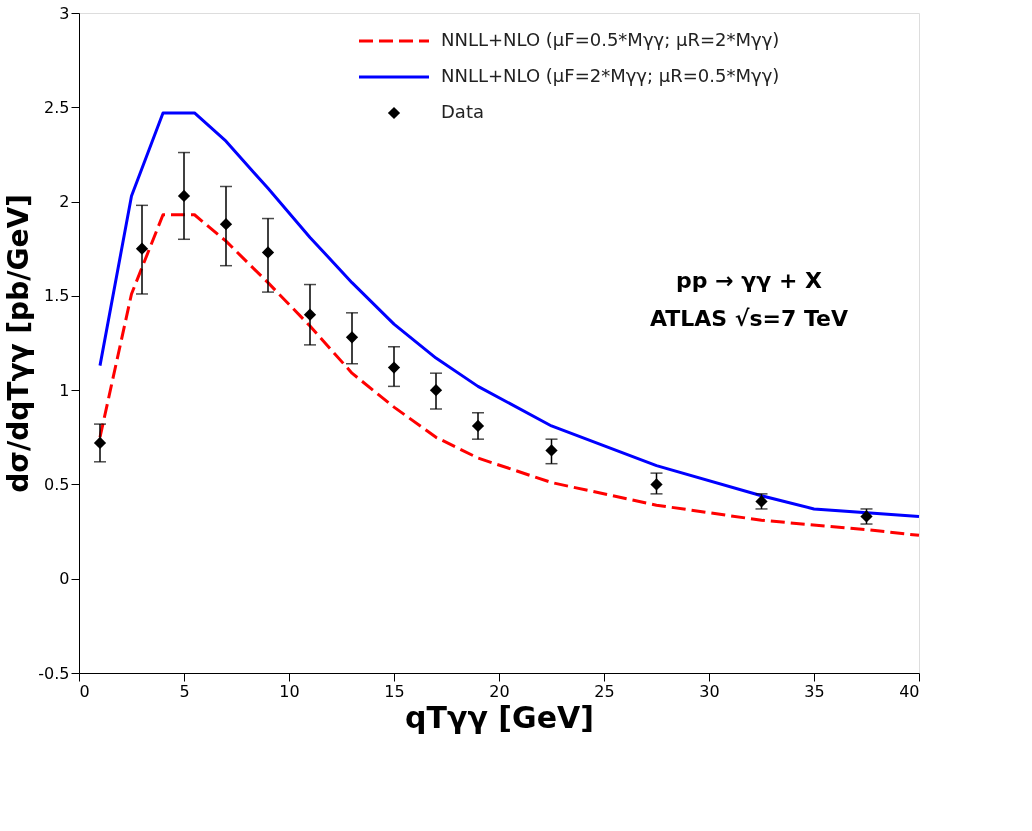 Image resolution: width=1032 pixels, height=831 pixels. What do you see at coordinates (64, 13) in the screenshot?
I see `y-tick-label: 3` at bounding box center [64, 13].